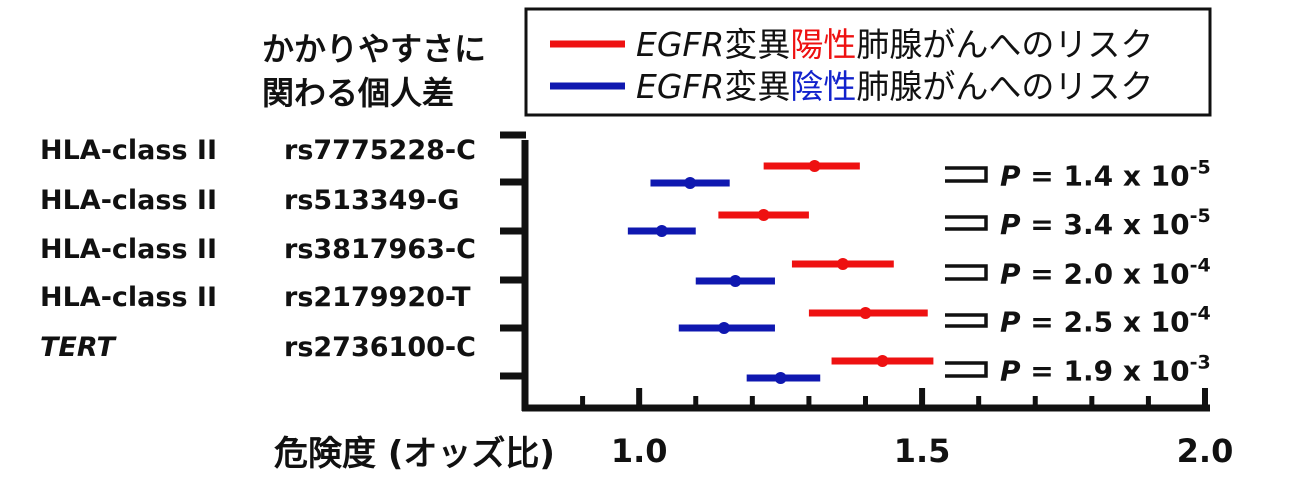  Describe the element at coordinates (380, 150) in the screenshot. I see `snp-label: rs7775228-C` at that location.